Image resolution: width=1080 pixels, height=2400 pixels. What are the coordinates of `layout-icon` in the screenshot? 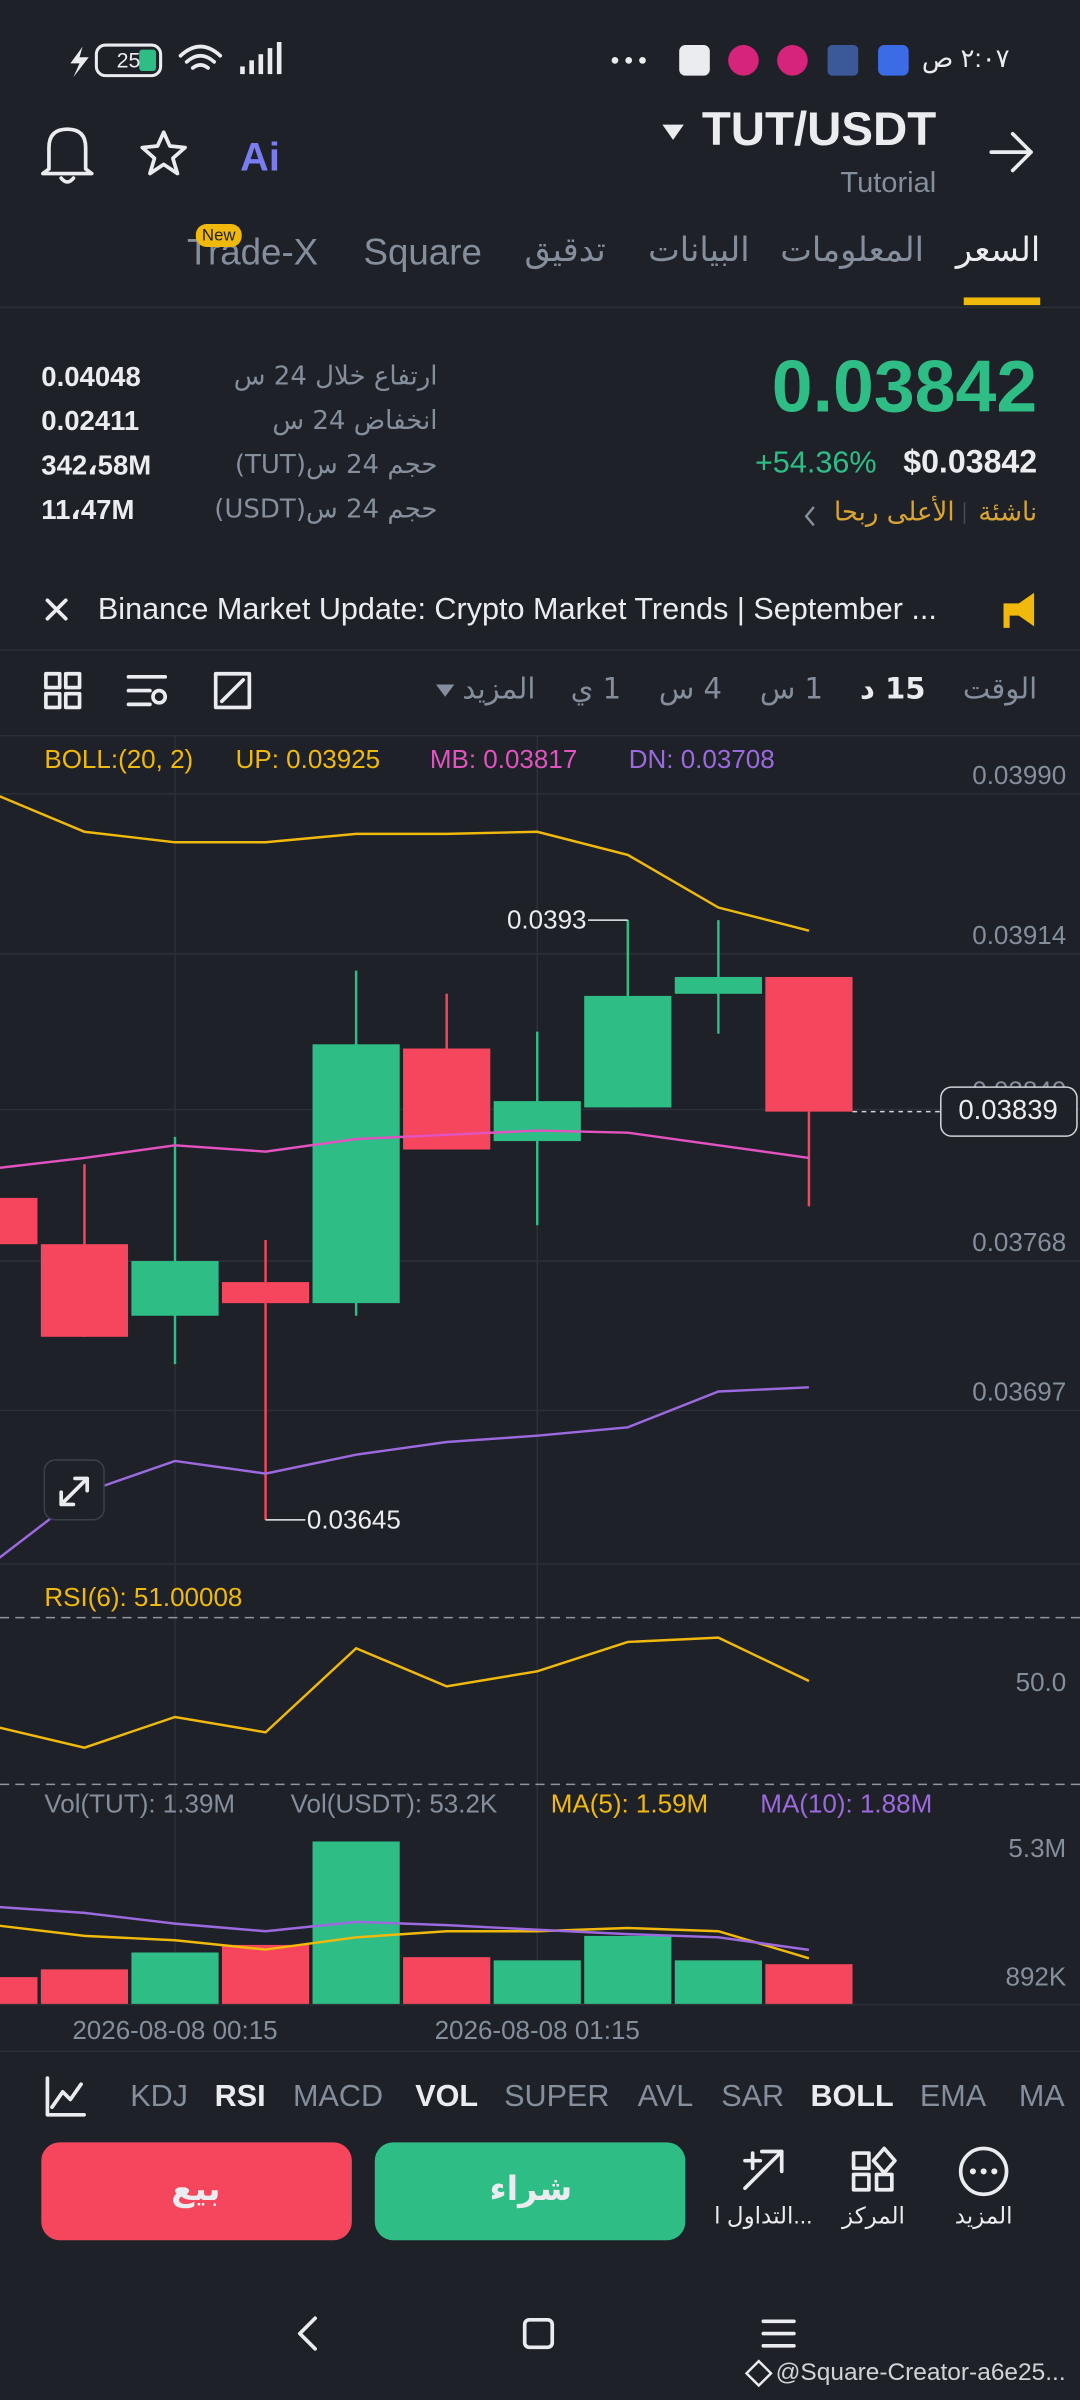 It's located at (63, 690).